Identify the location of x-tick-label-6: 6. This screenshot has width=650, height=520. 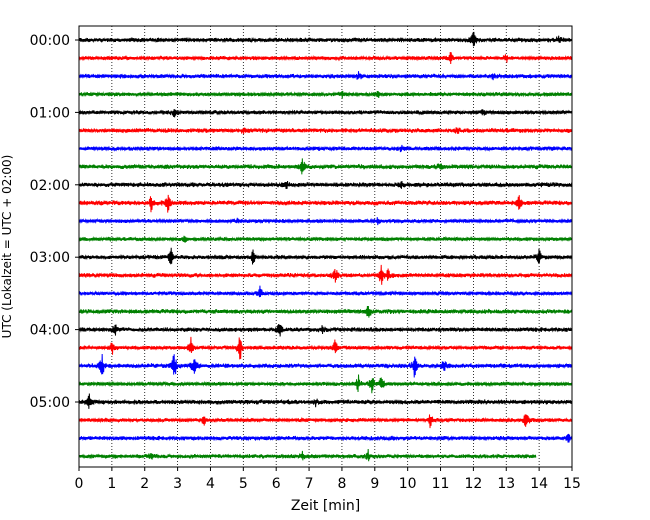
(276, 484).